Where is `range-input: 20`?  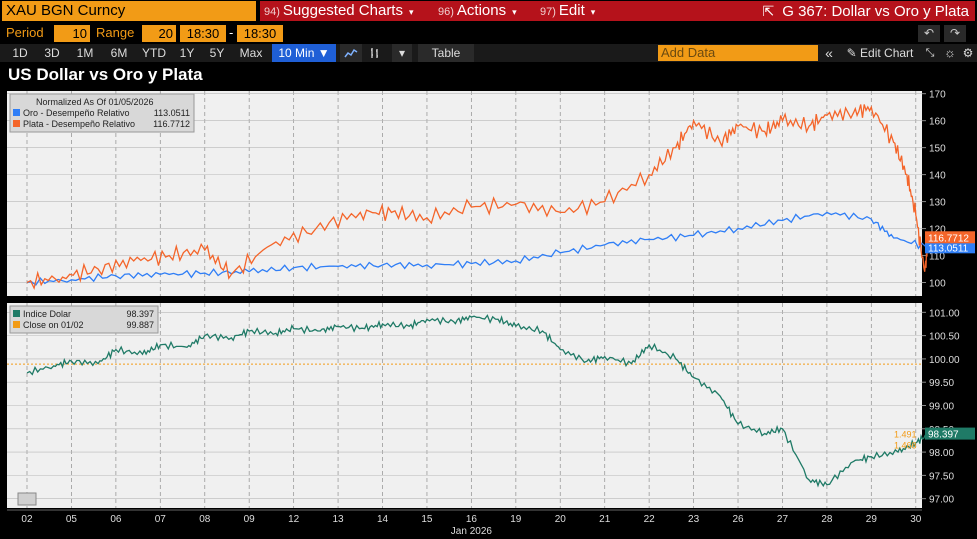
range-input: 20 is located at coordinates (159, 33).